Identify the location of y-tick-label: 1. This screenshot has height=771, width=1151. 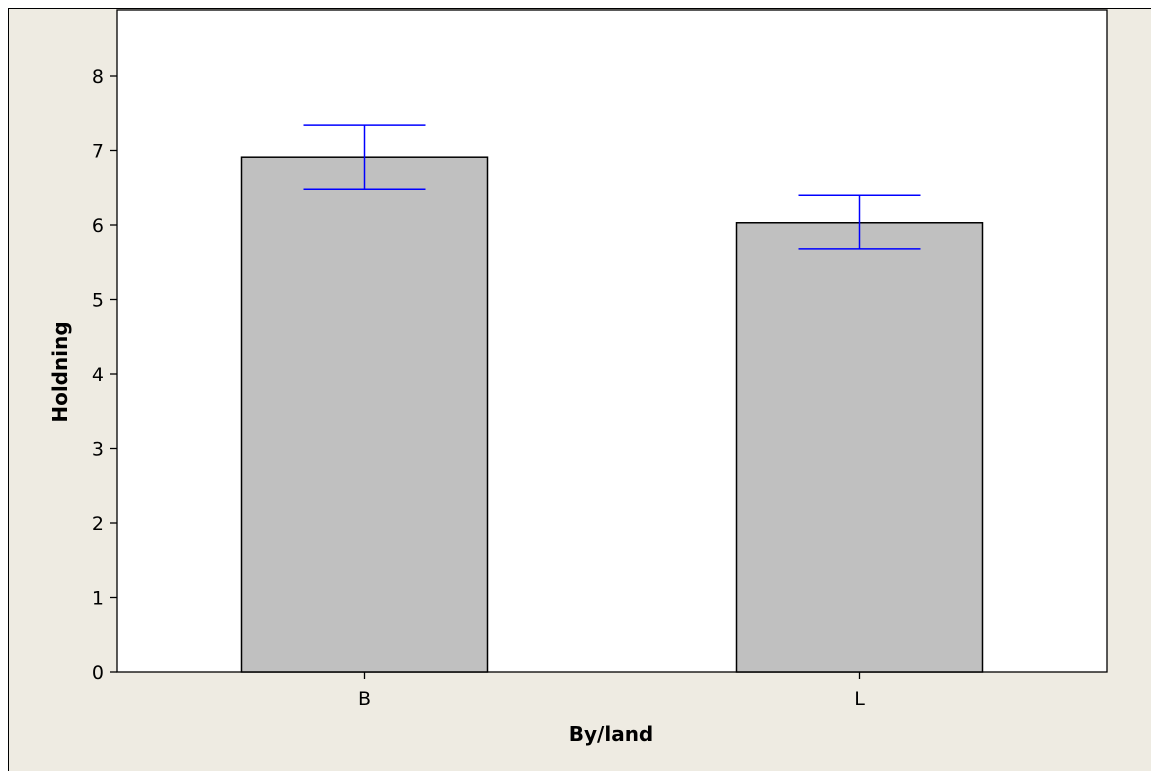
(98, 599).